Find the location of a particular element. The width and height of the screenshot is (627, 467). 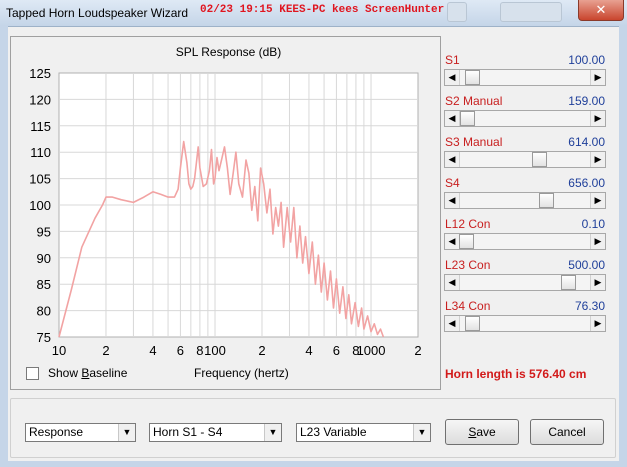

screenhunter-watermark: 02/23 19:15 KEES-PC kees ScreenHunter is located at coordinates (322, 10).